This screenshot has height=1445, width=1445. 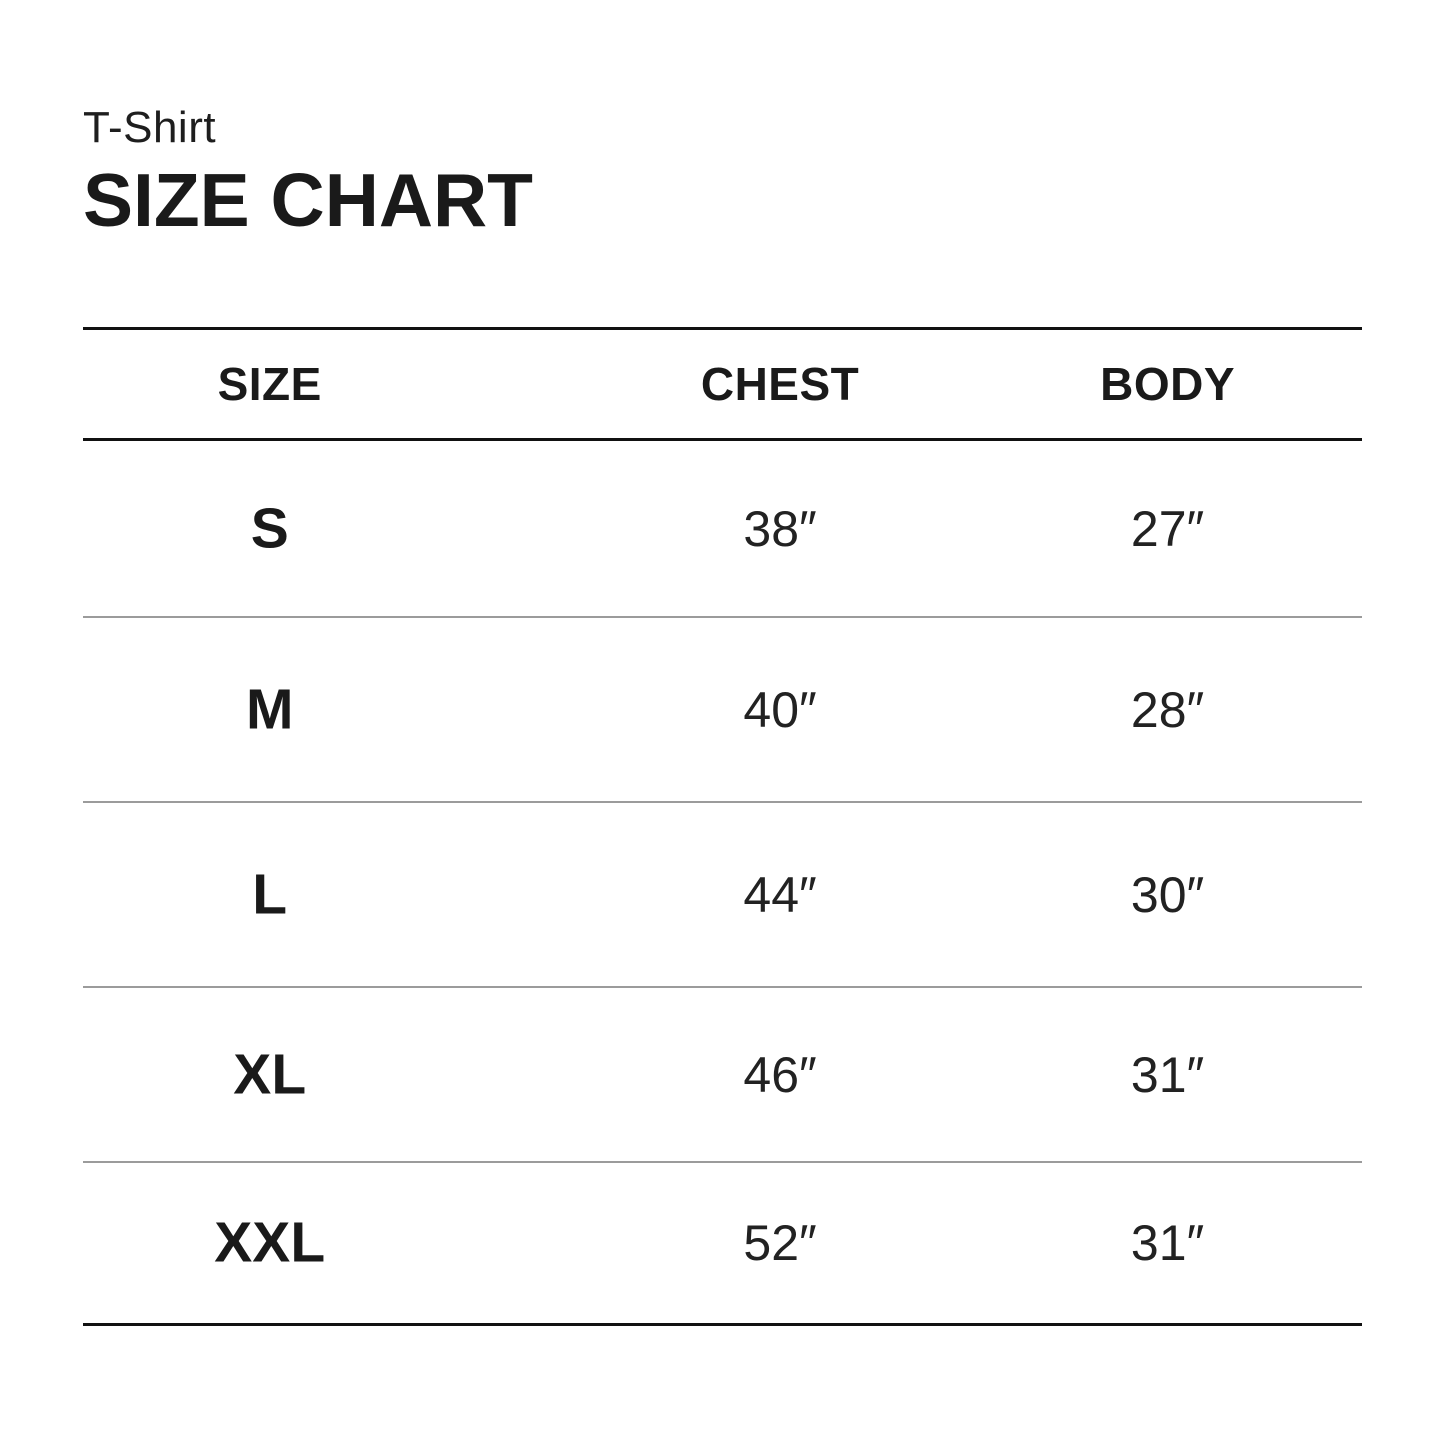 What do you see at coordinates (780, 528) in the screenshot?
I see `chest-value: 38″` at bounding box center [780, 528].